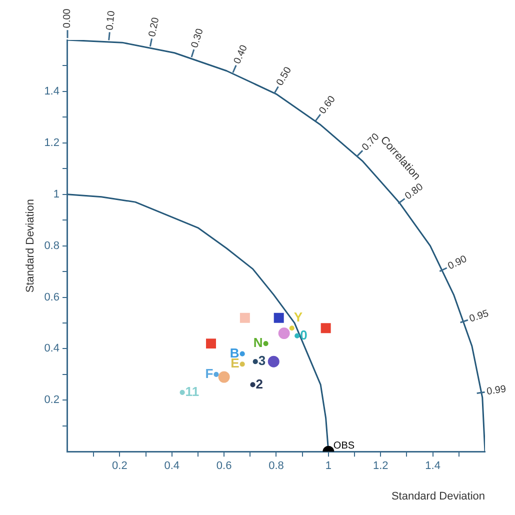 The width and height of the screenshot is (515, 515). What do you see at coordinates (304, 334) in the screenshot?
I see `series-label: 0` at bounding box center [304, 334].